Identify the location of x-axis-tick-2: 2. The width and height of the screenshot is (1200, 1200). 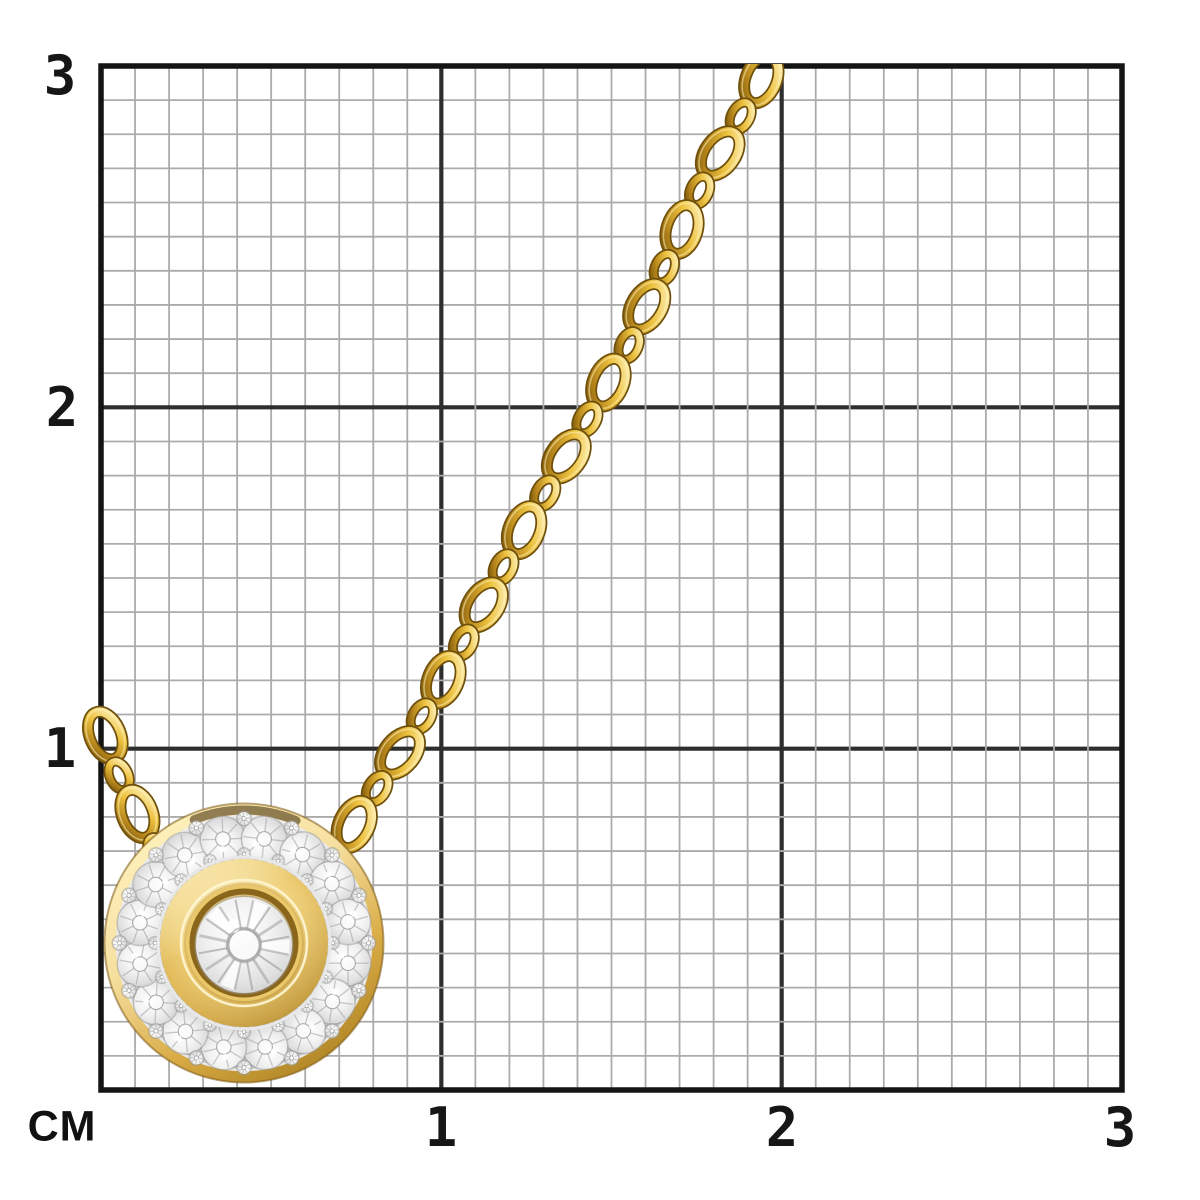
(782, 1127).